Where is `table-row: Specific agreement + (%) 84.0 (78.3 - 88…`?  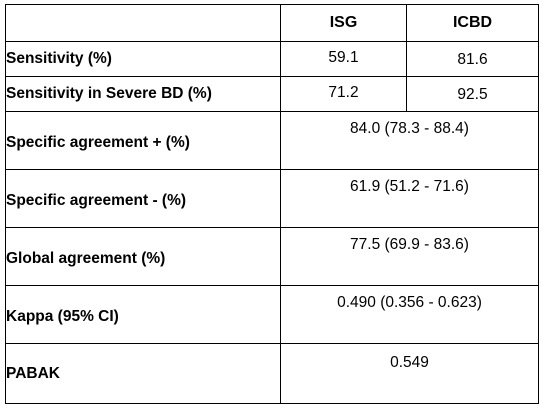
table-row: Specific agreement + (%) 84.0 (78.3 - 88… is located at coordinates (272, 140).